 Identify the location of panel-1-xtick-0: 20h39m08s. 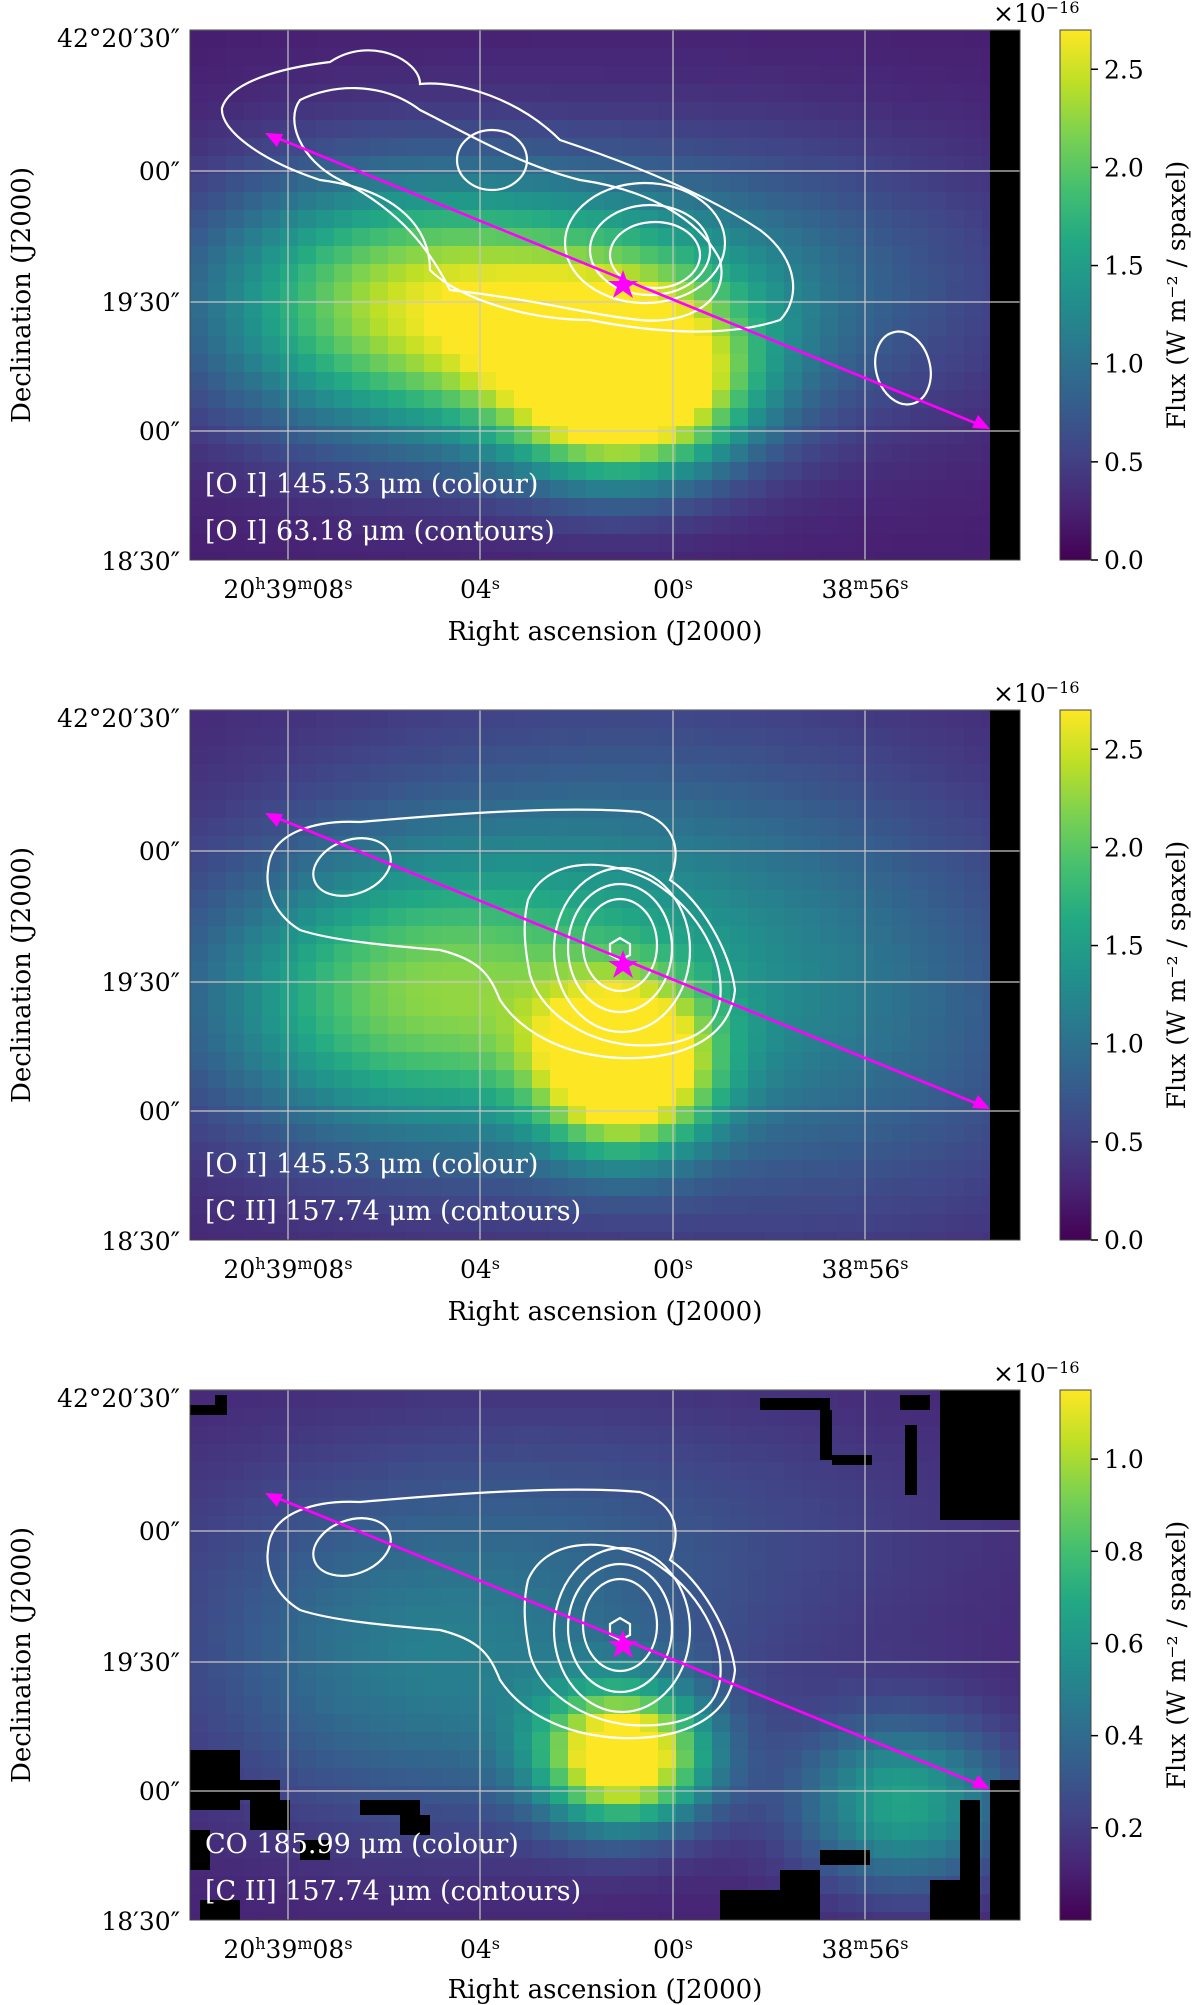
(287, 589).